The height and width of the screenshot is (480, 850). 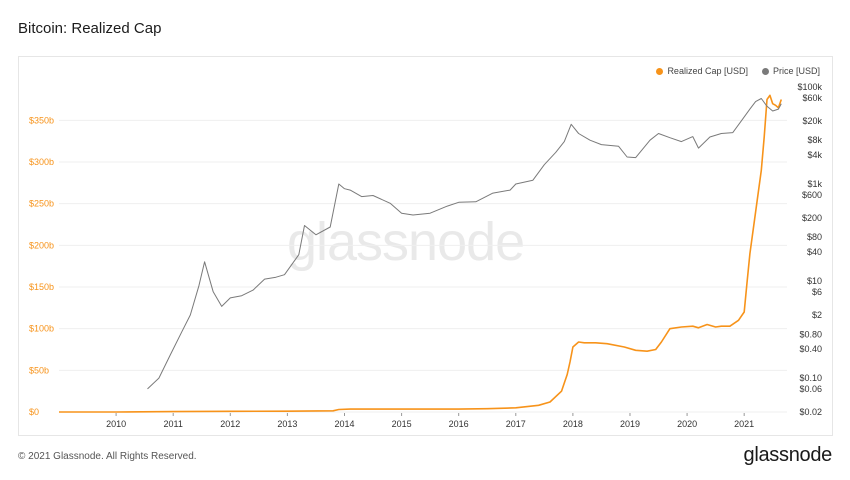 What do you see at coordinates (765, 71) in the screenshot?
I see `legend-dot-price` at bounding box center [765, 71].